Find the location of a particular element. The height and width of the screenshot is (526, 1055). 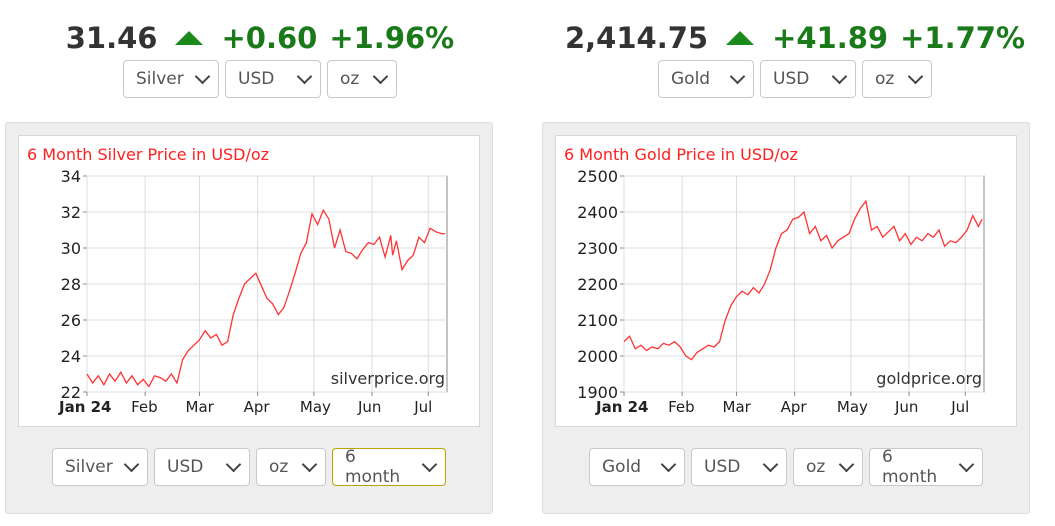

gold-change: +41.89 is located at coordinates (830, 38).